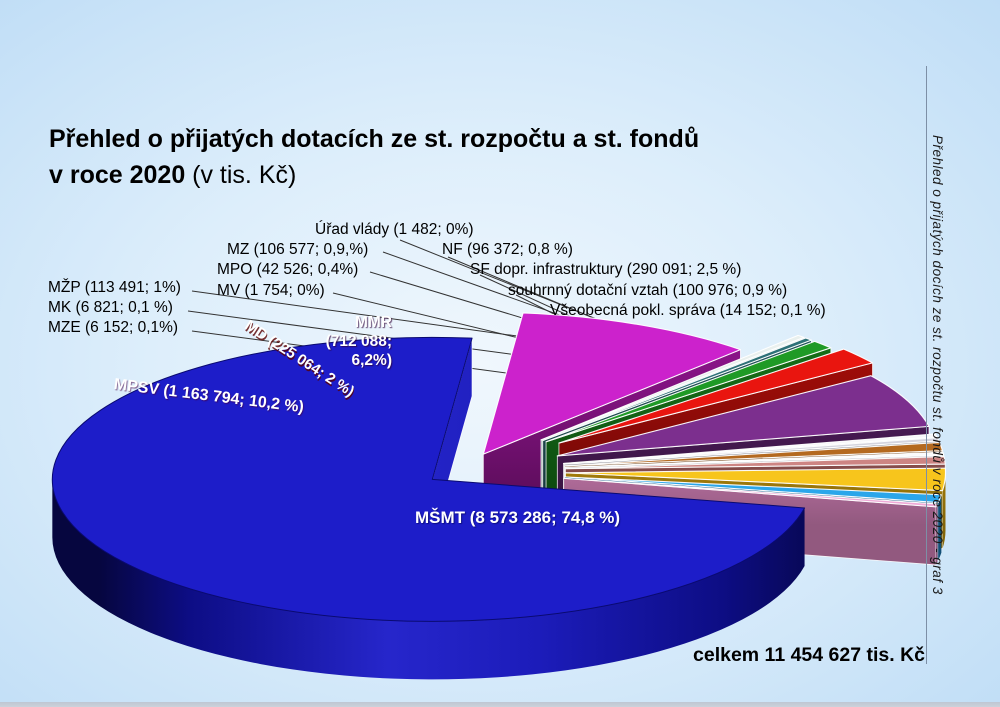  Describe the element at coordinates (809, 655) in the screenshot. I see `total-label: celkem 11 454 627 tis. Kč` at that location.